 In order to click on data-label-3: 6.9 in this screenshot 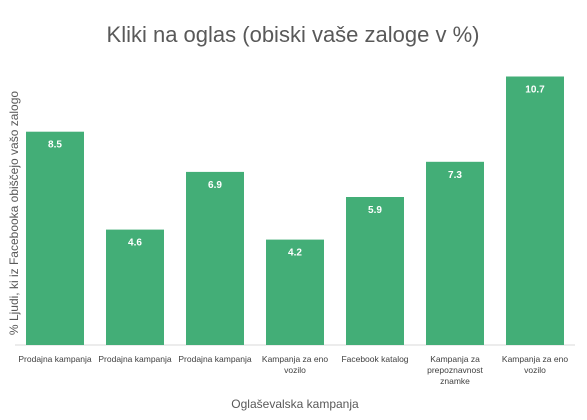, I will do `click(215, 185)`.